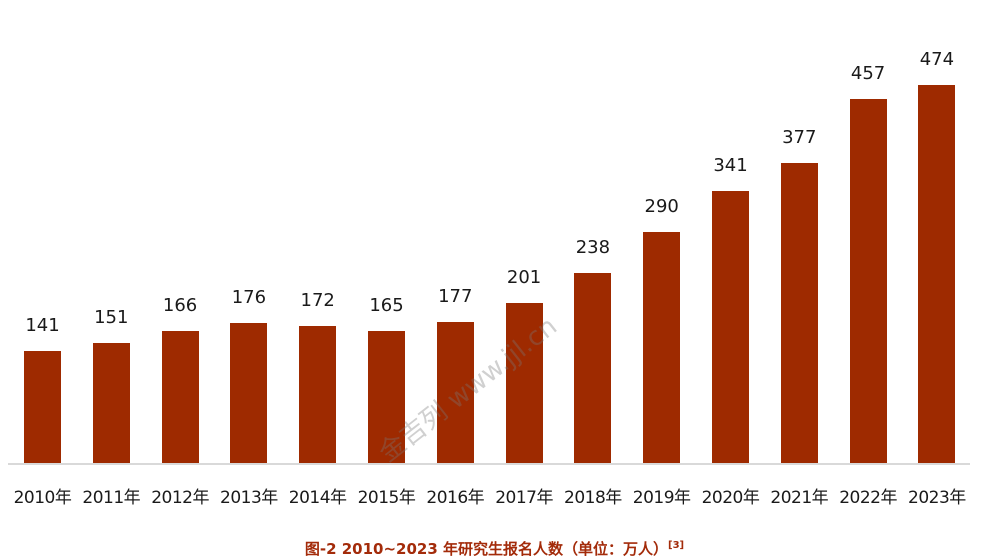 The image size is (989, 560). Describe the element at coordinates (937, 60) in the screenshot. I see `data-label: 474` at that location.